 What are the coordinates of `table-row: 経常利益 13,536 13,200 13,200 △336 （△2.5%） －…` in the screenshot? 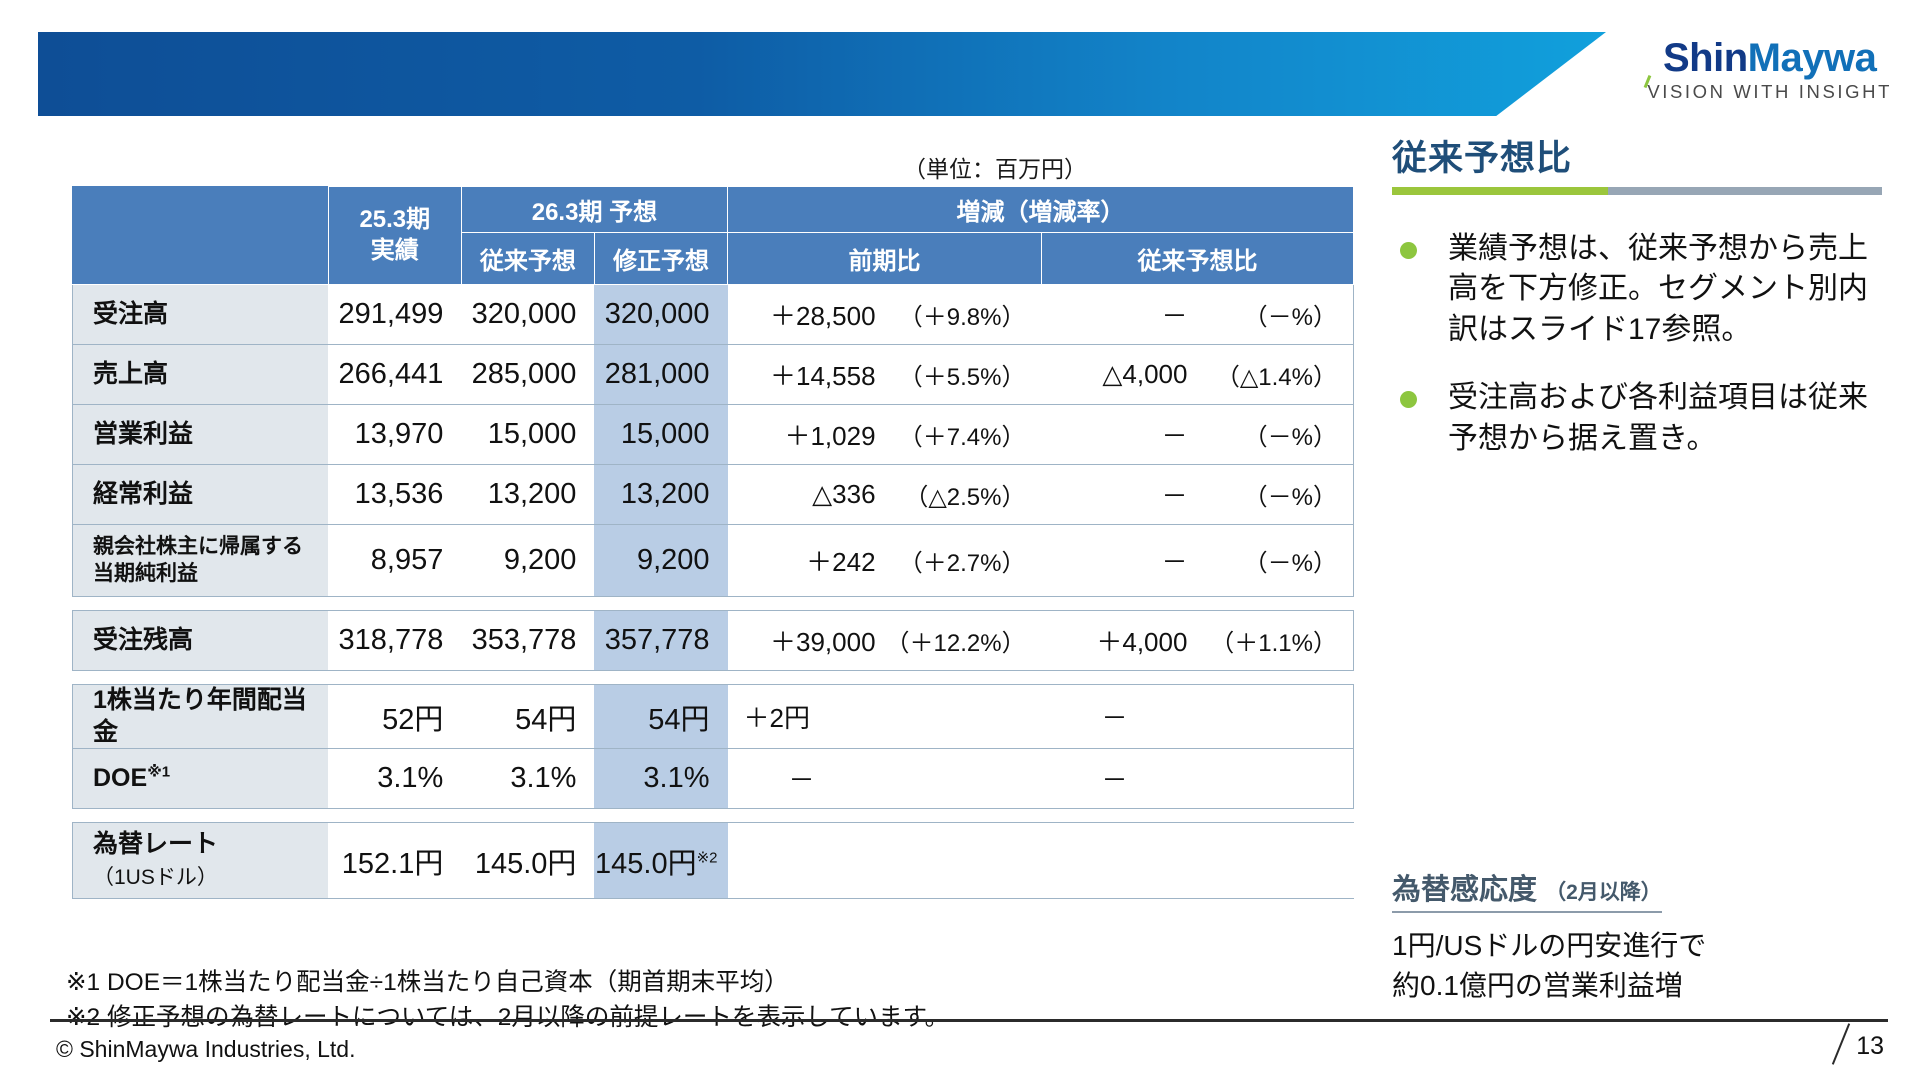 It's located at (713, 494).